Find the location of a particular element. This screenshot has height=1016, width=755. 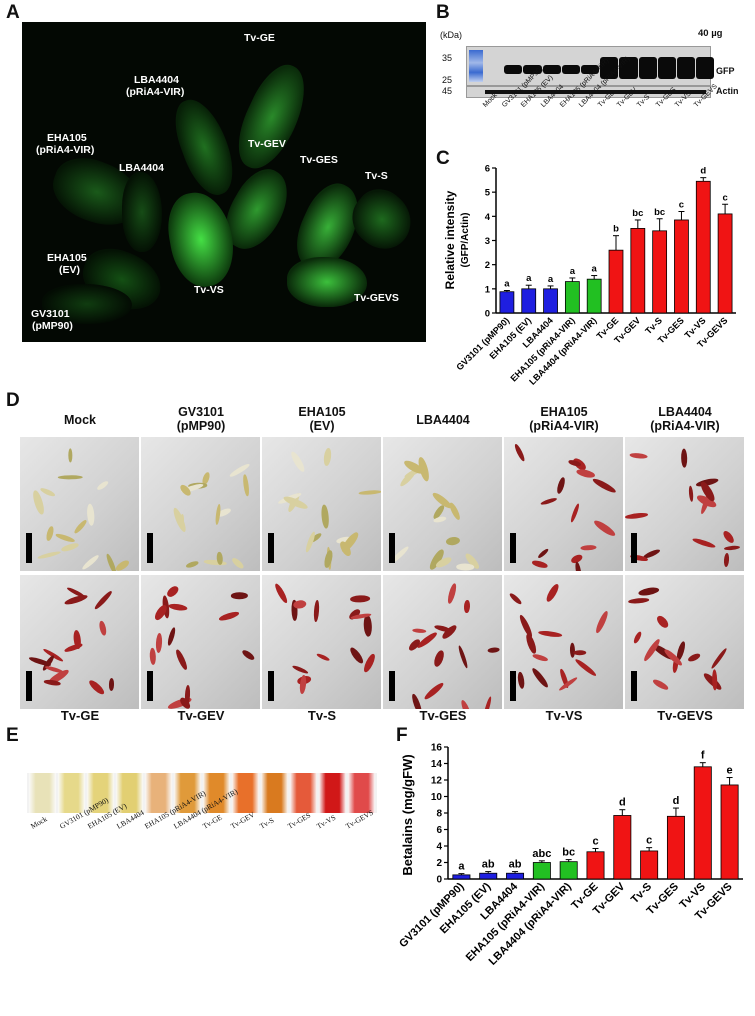

leaf-tv-vs is located at coordinates (201, 239).